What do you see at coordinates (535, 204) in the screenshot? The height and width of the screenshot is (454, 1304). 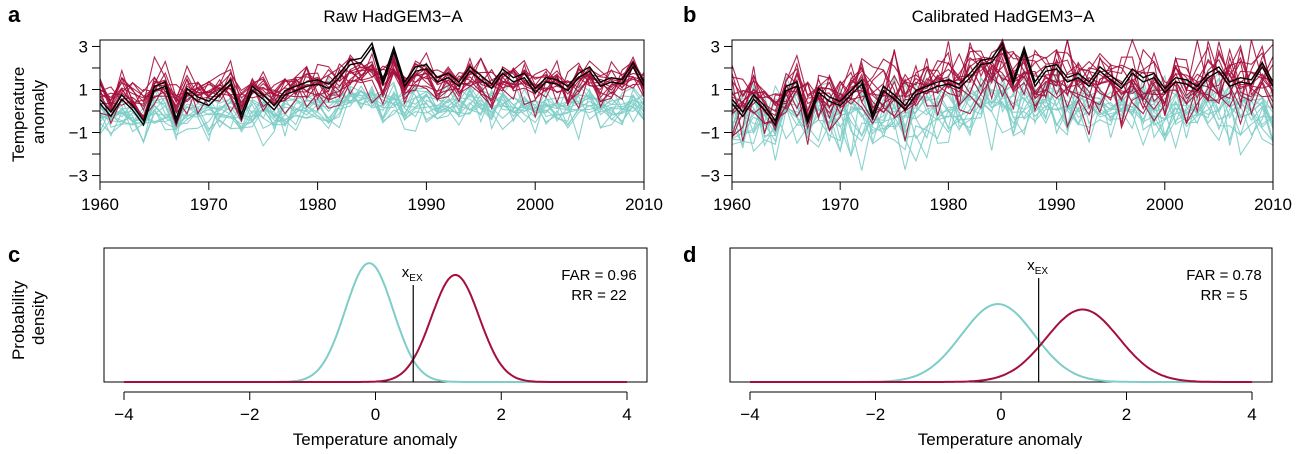 I see `panel-a-xtick-label: 2000` at bounding box center [535, 204].